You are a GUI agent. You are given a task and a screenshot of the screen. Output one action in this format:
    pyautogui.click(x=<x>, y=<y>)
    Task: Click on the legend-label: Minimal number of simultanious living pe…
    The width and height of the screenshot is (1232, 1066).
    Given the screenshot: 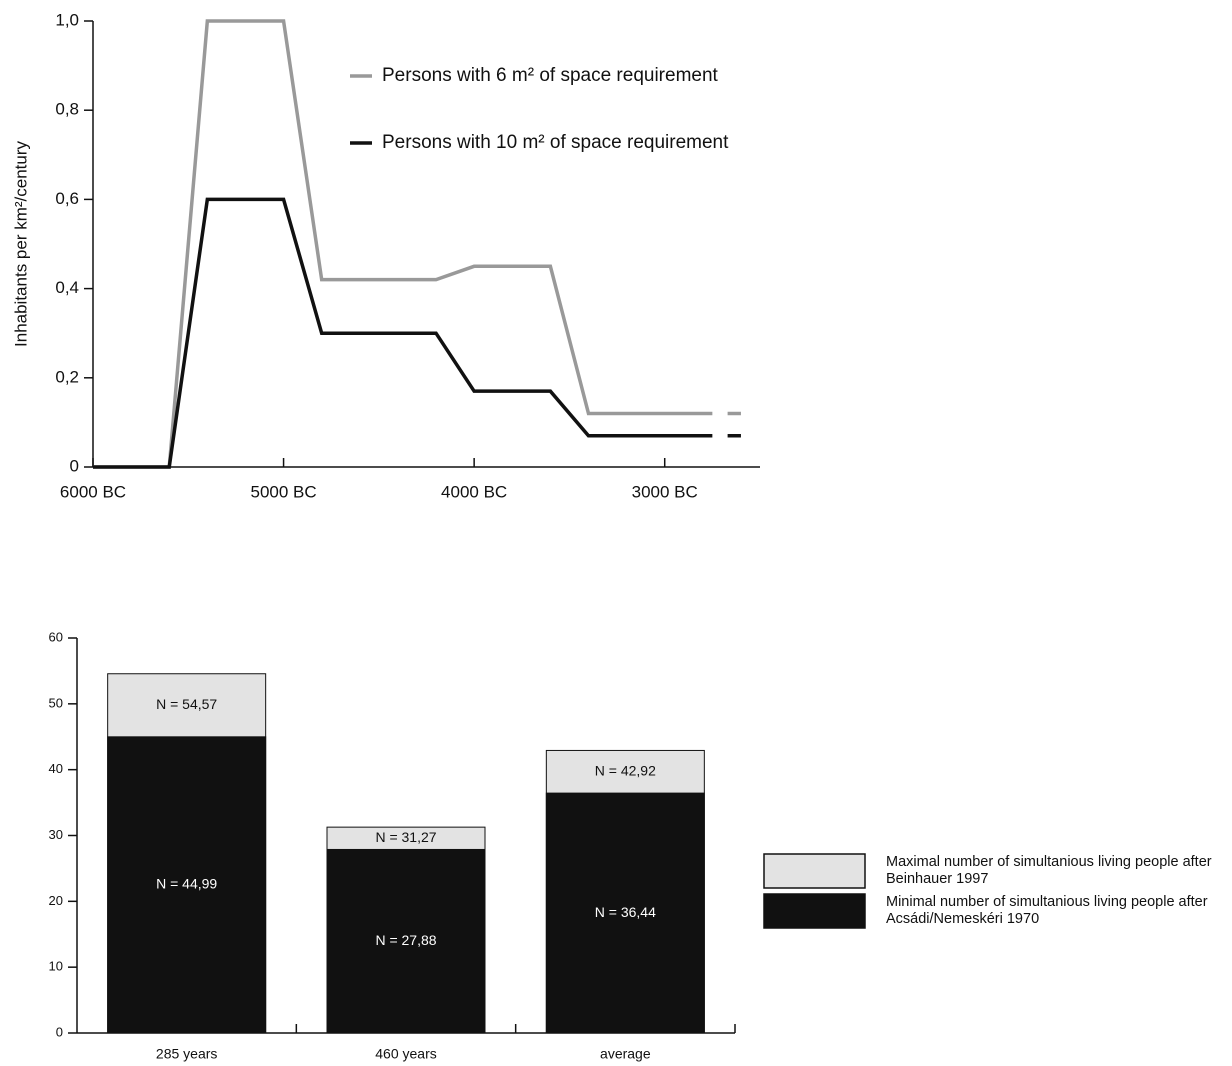 What is the action you would take?
    pyautogui.click(x=1047, y=910)
    